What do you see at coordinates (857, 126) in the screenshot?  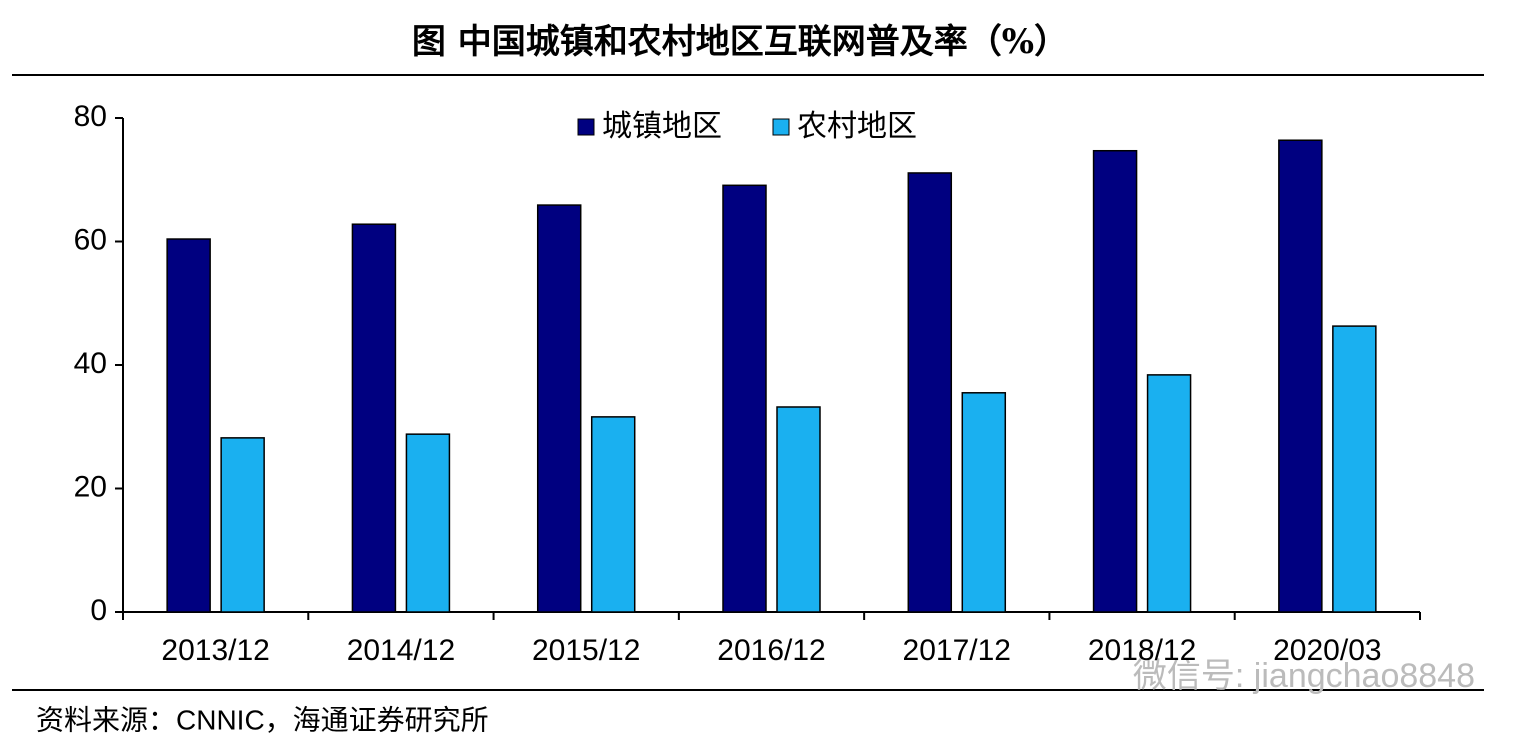 I see `legend-label: 农村地区` at bounding box center [857, 126].